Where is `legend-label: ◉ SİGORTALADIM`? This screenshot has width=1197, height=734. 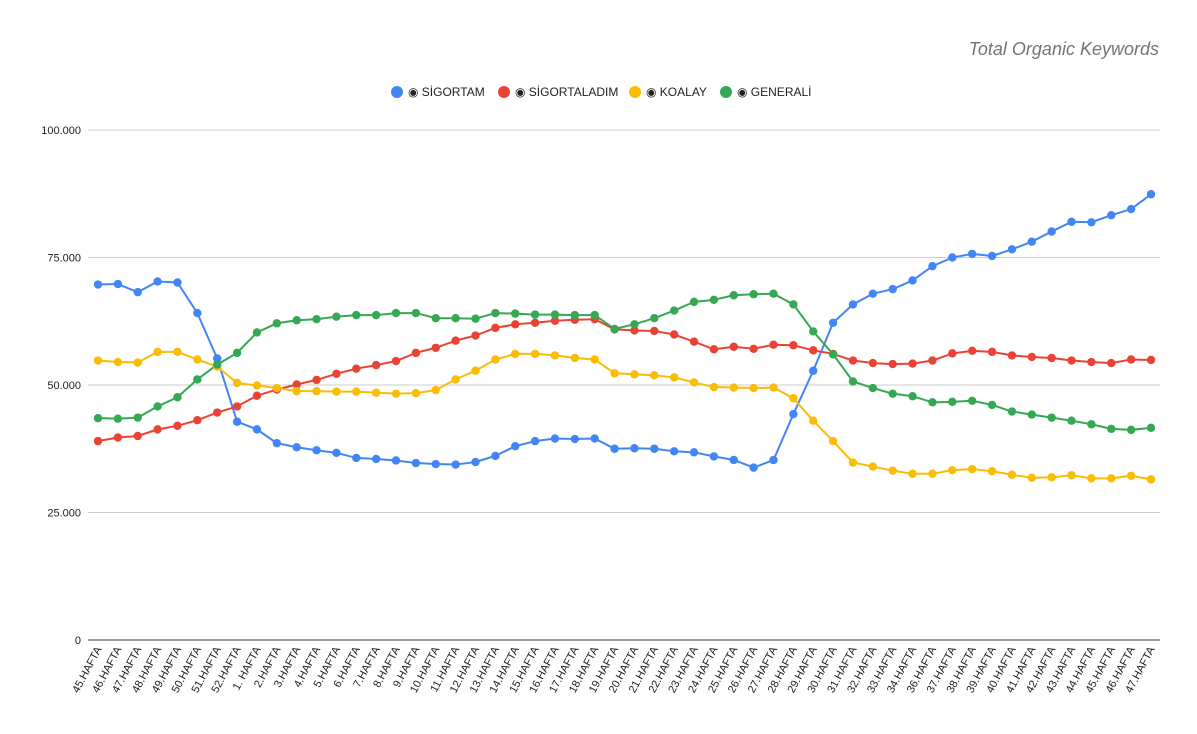 legend-label: ◉ SİGORTALADIM is located at coordinates (566, 92).